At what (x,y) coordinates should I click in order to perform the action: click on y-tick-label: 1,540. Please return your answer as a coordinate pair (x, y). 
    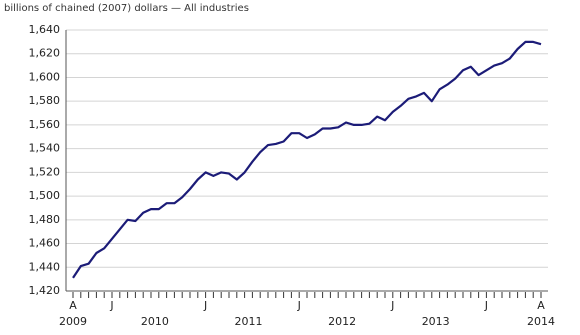
    Looking at the image, I should click on (45, 148).